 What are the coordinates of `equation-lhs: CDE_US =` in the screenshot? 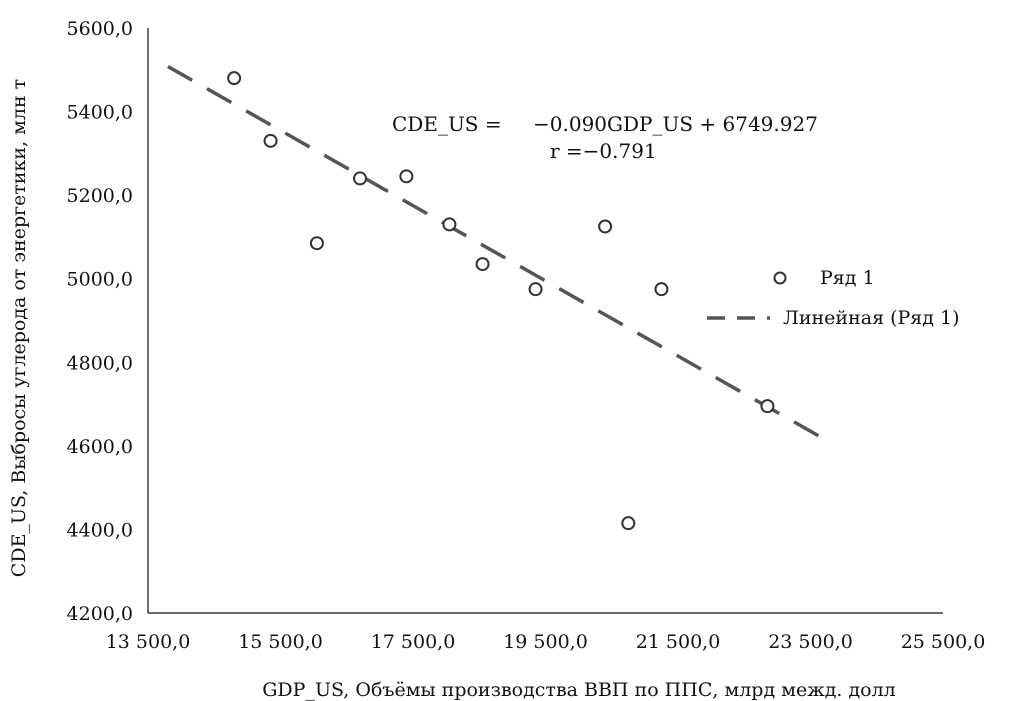 It's located at (447, 124).